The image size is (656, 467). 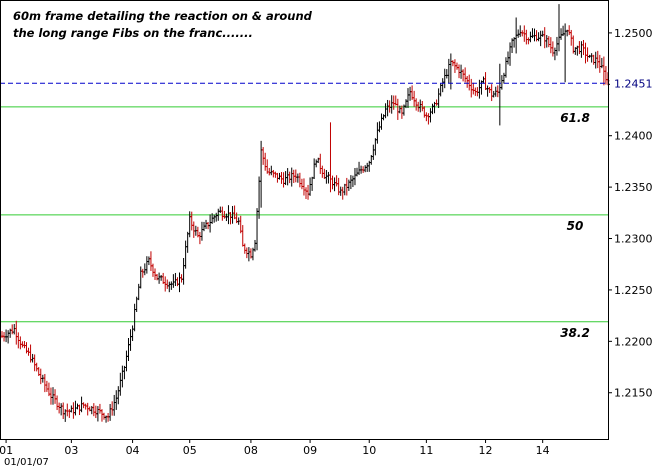 What do you see at coordinates (633, 393) in the screenshot?
I see `price-tick-label: 1.2150` at bounding box center [633, 393].